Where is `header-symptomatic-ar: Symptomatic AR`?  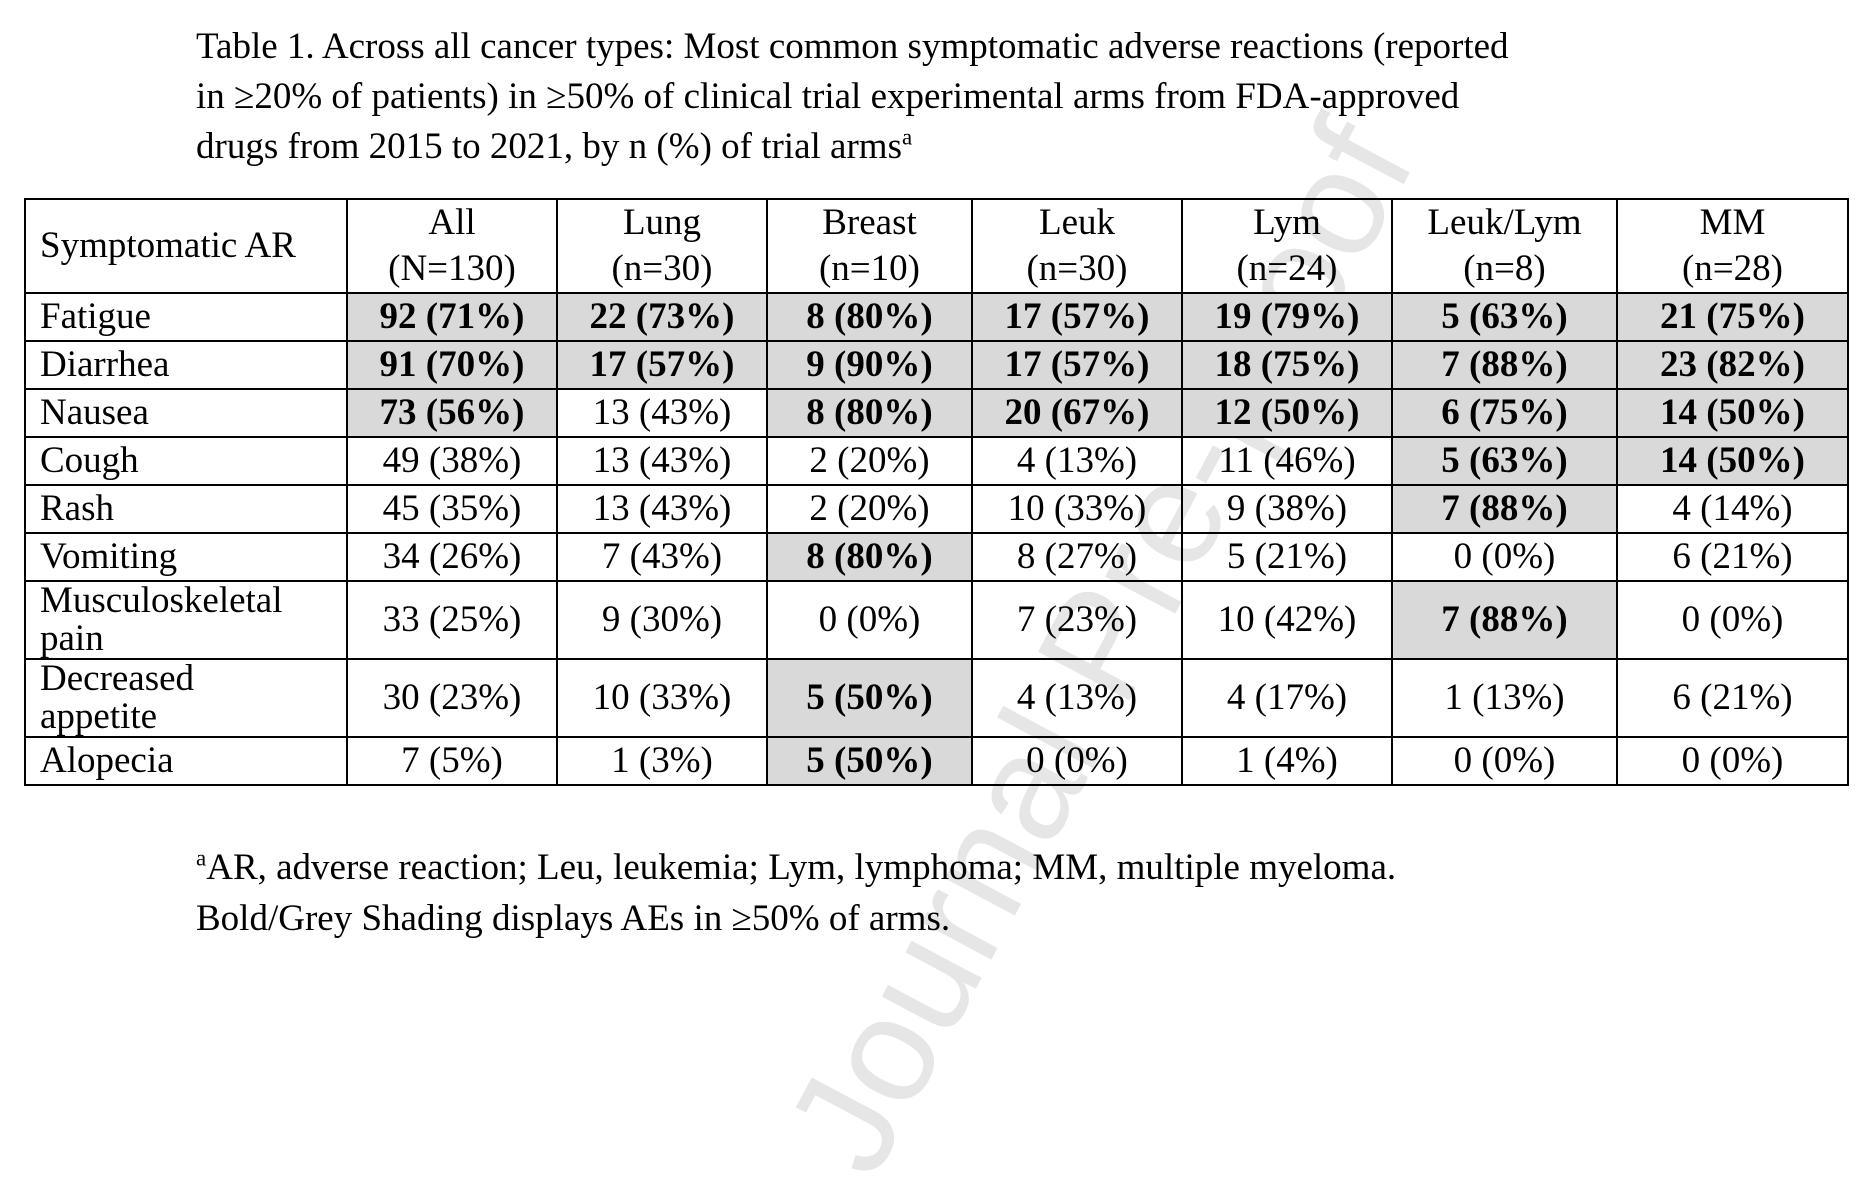 header-symptomatic-ar: Symptomatic AR is located at coordinates (186, 246).